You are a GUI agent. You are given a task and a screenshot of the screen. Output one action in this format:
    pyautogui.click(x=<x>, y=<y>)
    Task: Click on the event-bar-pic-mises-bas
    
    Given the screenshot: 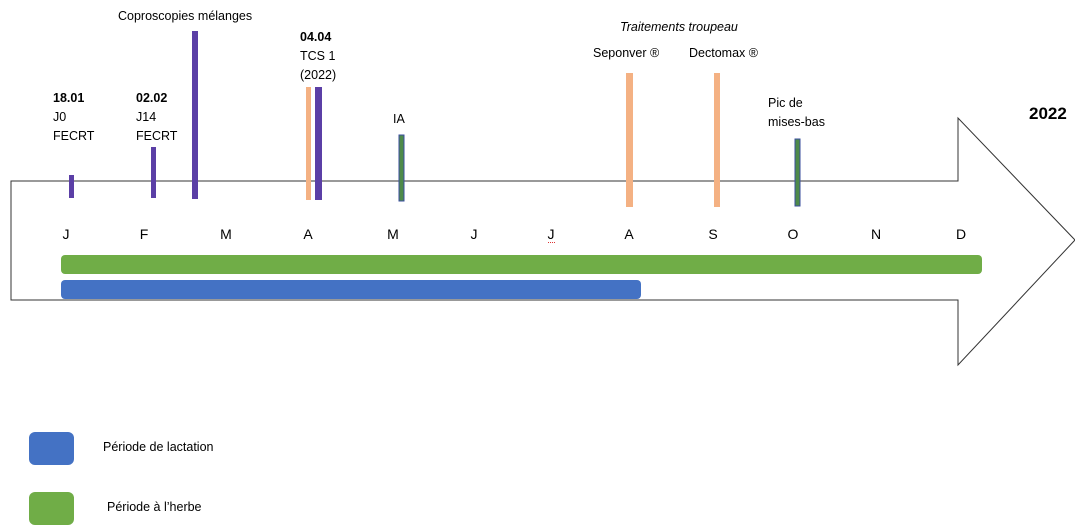 What is the action you would take?
    pyautogui.click(x=797, y=172)
    